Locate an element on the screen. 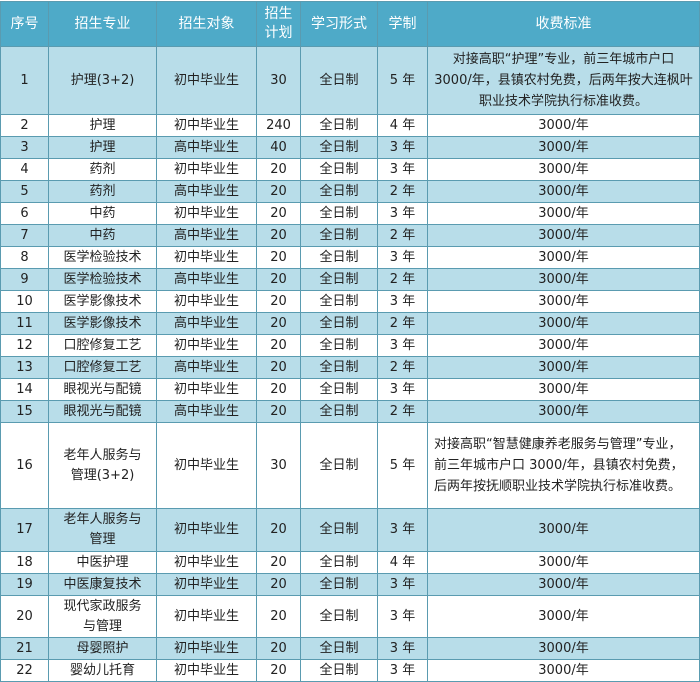 The height and width of the screenshot is (682, 700). cell-major: 婴幼儿托育 is located at coordinates (102, 670).